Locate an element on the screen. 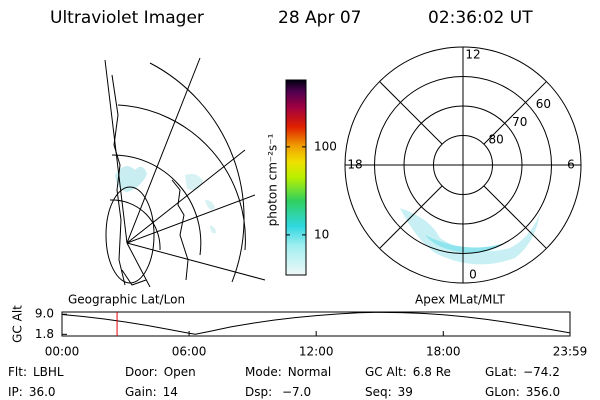 The height and width of the screenshot is (400, 600). y-tick-label: 9.0 is located at coordinates (44, 314).